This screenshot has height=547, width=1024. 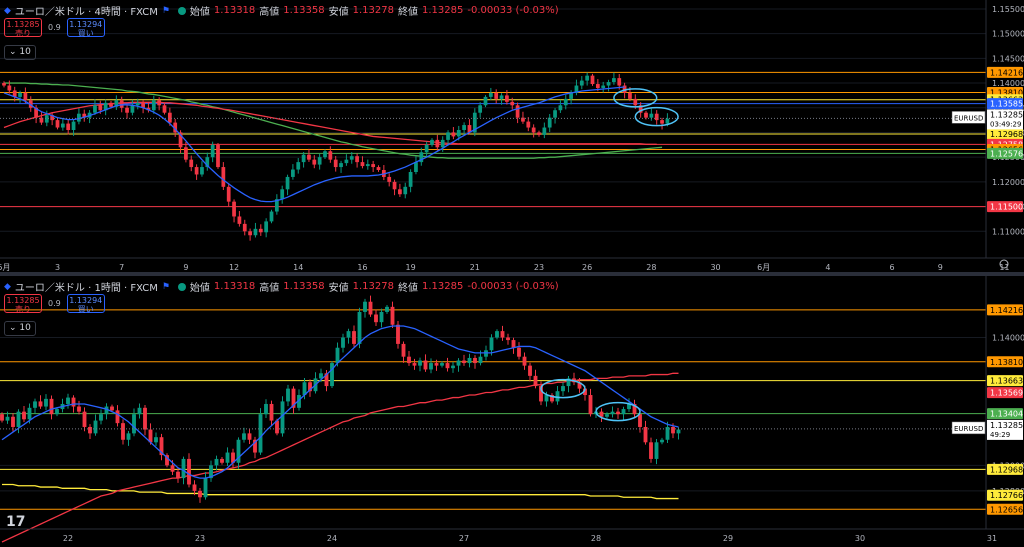 I want to click on low-label: 安値, so click(x=338, y=12).